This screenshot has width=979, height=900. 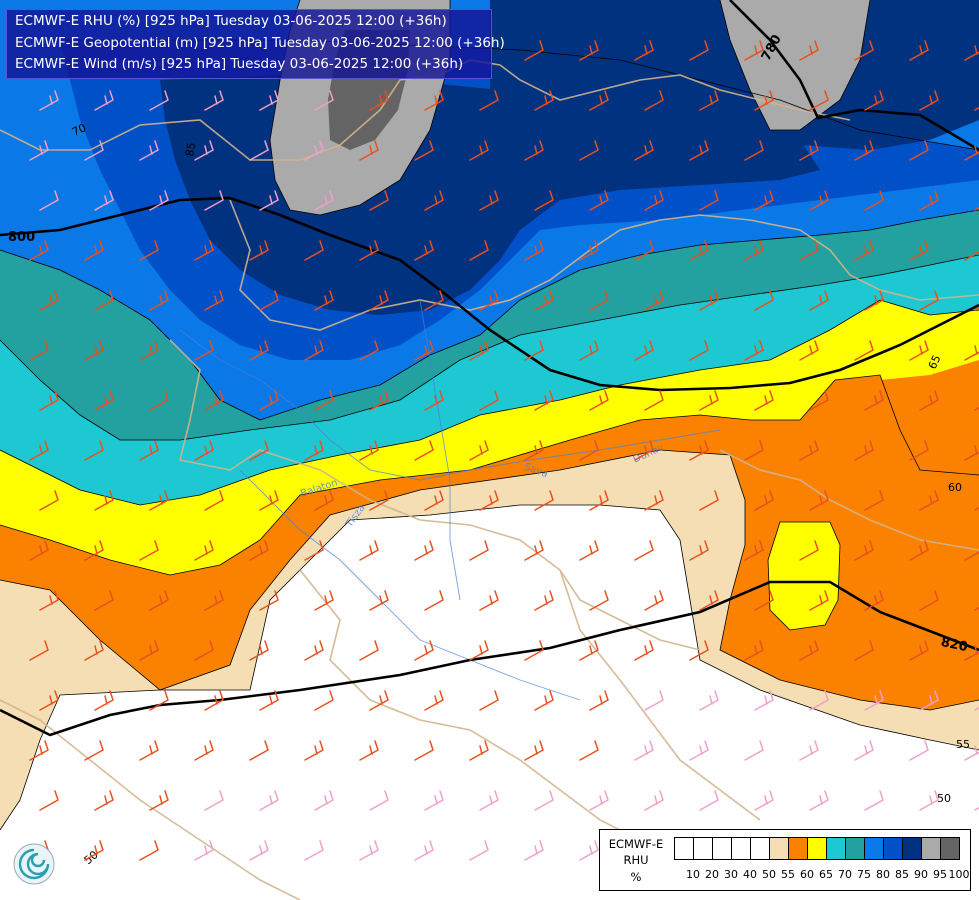 I want to click on ecmwf-logo-icon, so click(x=34, y=864).